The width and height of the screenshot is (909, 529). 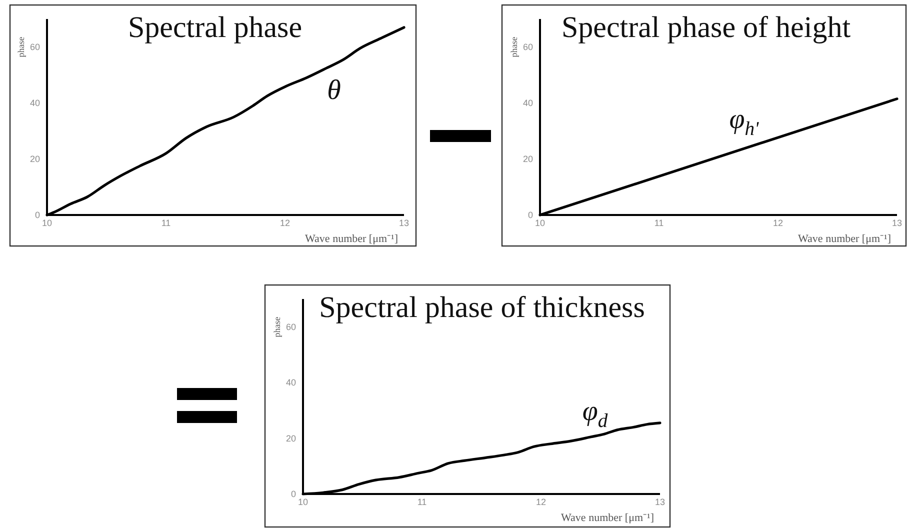 I want to click on annotation: θ, so click(x=334, y=90).